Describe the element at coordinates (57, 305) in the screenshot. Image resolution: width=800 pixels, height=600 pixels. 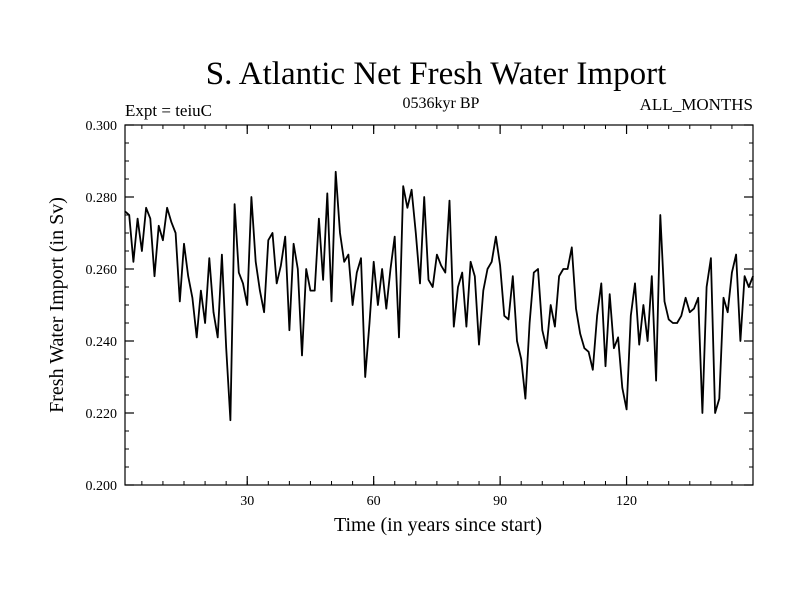
I see `y-axis-label: Fresh Water Import (in Sv)` at that location.